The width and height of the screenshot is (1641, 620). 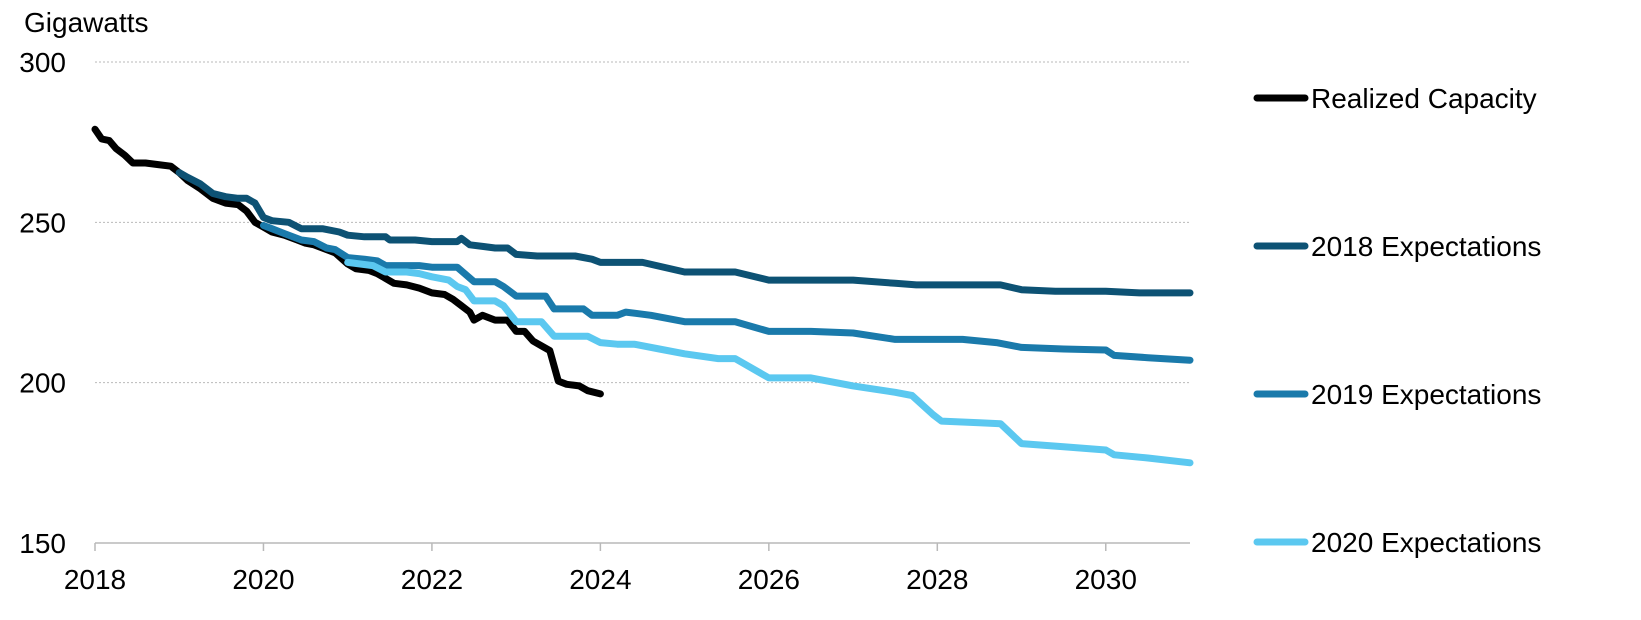 I want to click on x-tick-label: 2018, so click(x=95, y=579).